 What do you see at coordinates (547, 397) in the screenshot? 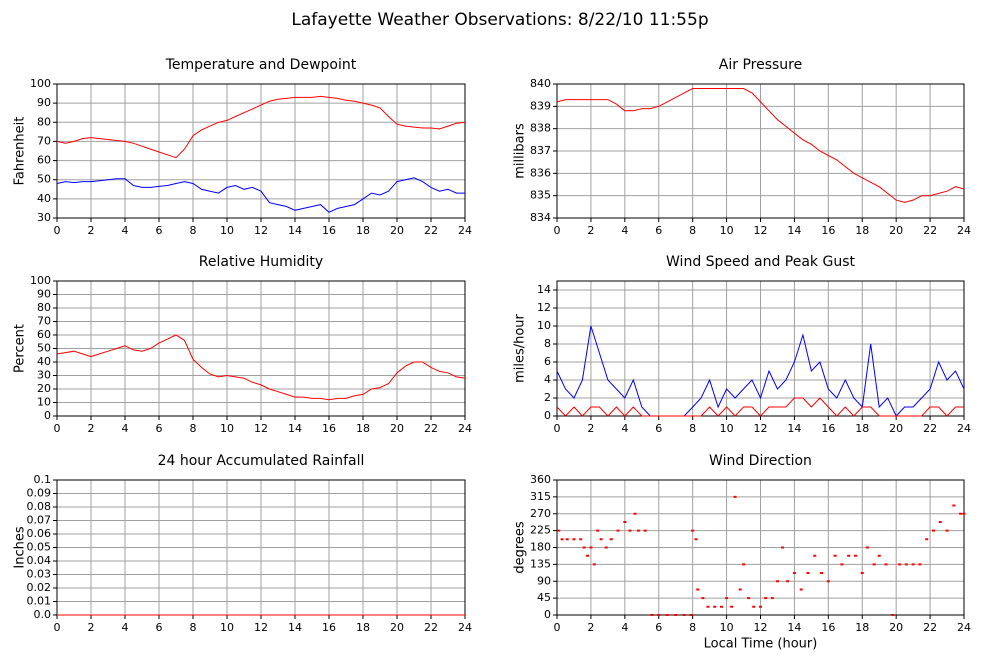
I see `y-tick-label: 2` at bounding box center [547, 397].